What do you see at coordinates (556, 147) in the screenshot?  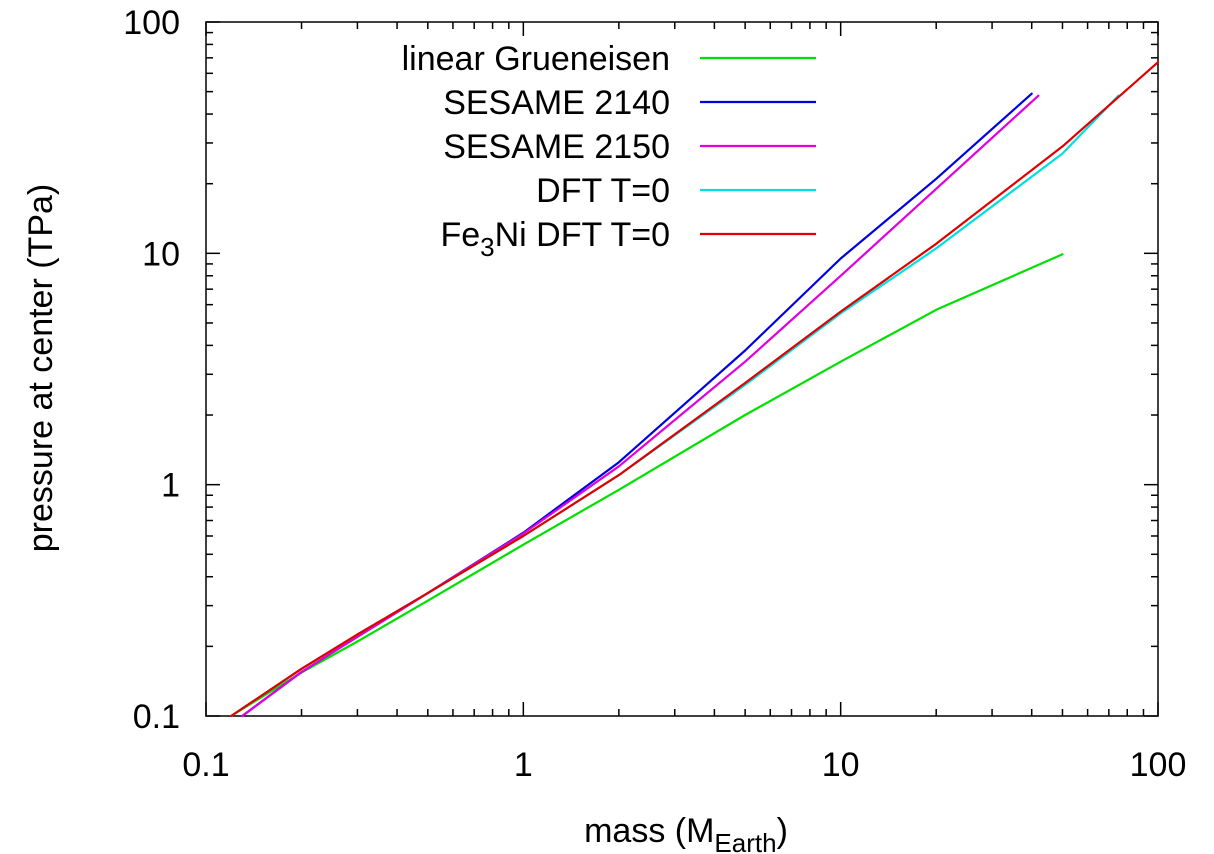 I see `legend-label-3: SESAME 2150` at bounding box center [556, 147].